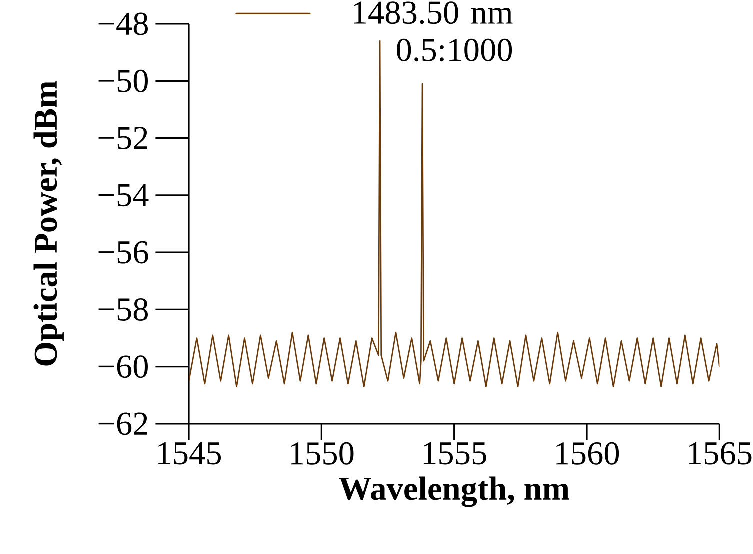 The height and width of the screenshot is (554, 753). Describe the element at coordinates (123, 24) in the screenshot. I see `y-tick-label: −48` at that location.